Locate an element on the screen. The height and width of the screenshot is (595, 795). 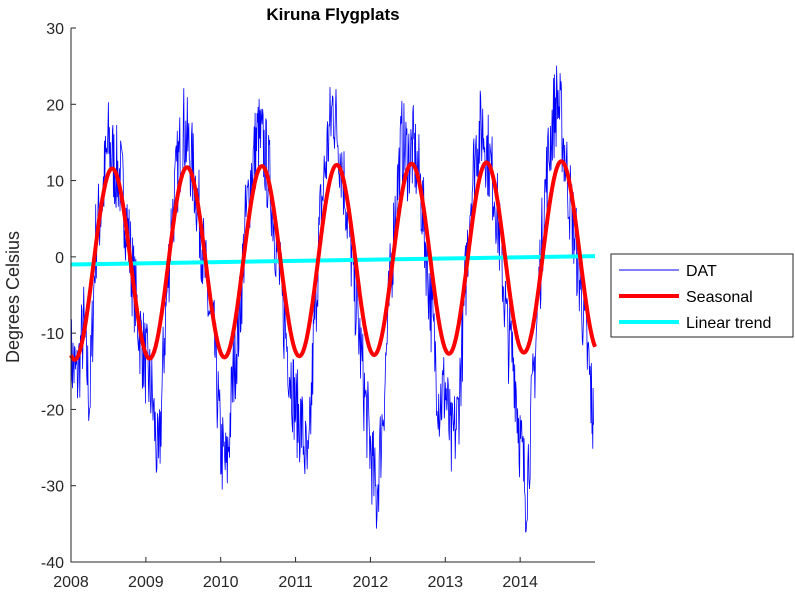
legend: DAT Seasonal Linear trend is located at coordinates (702, 295).